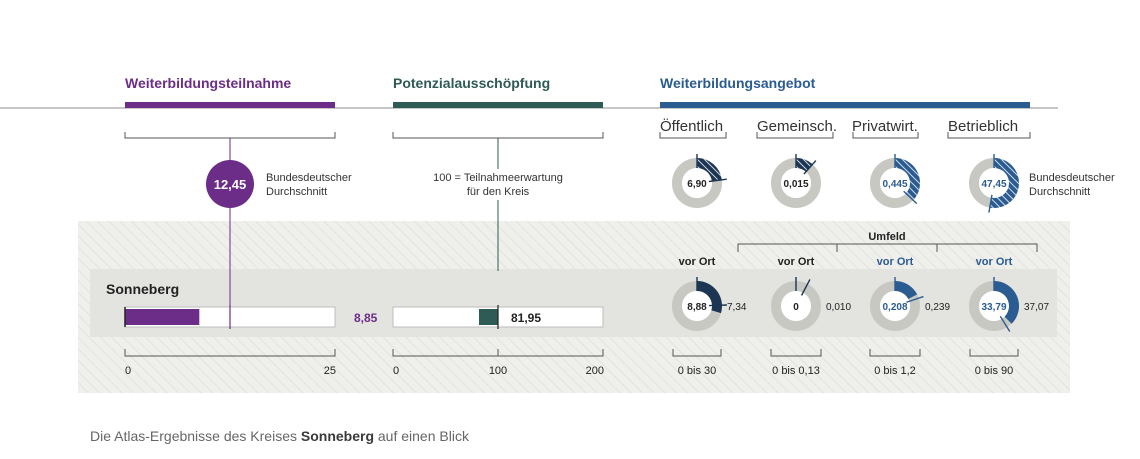 The image size is (1140, 459). Describe the element at coordinates (498, 371) in the screenshot. I see `potential-tick-mid: 100` at that location.